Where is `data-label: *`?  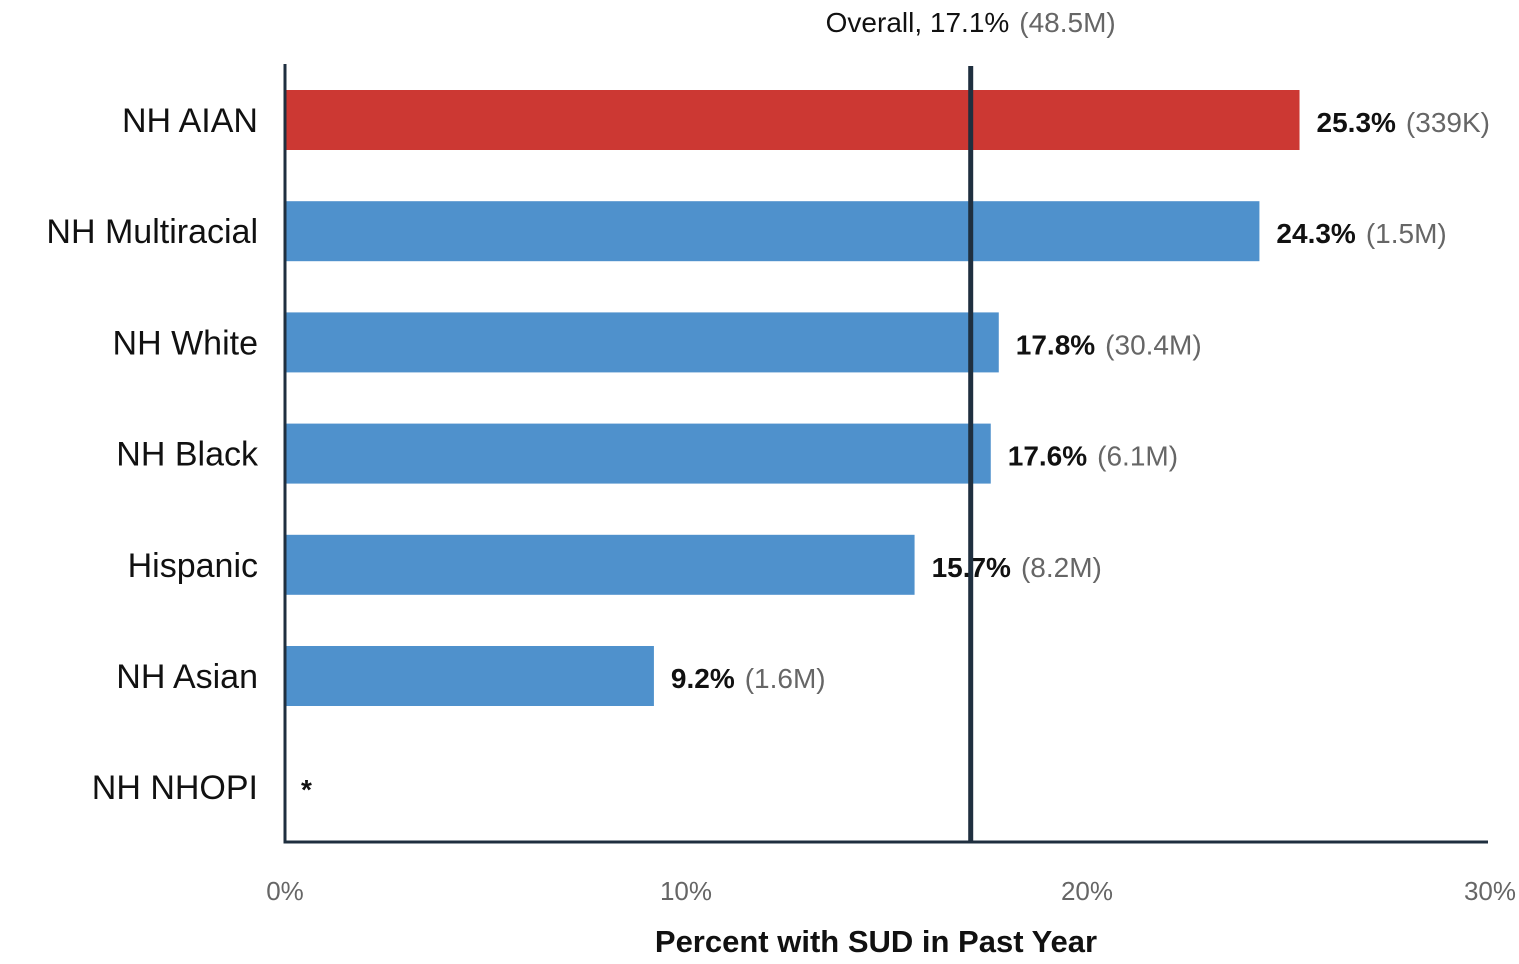 data-label: * is located at coordinates (306, 789).